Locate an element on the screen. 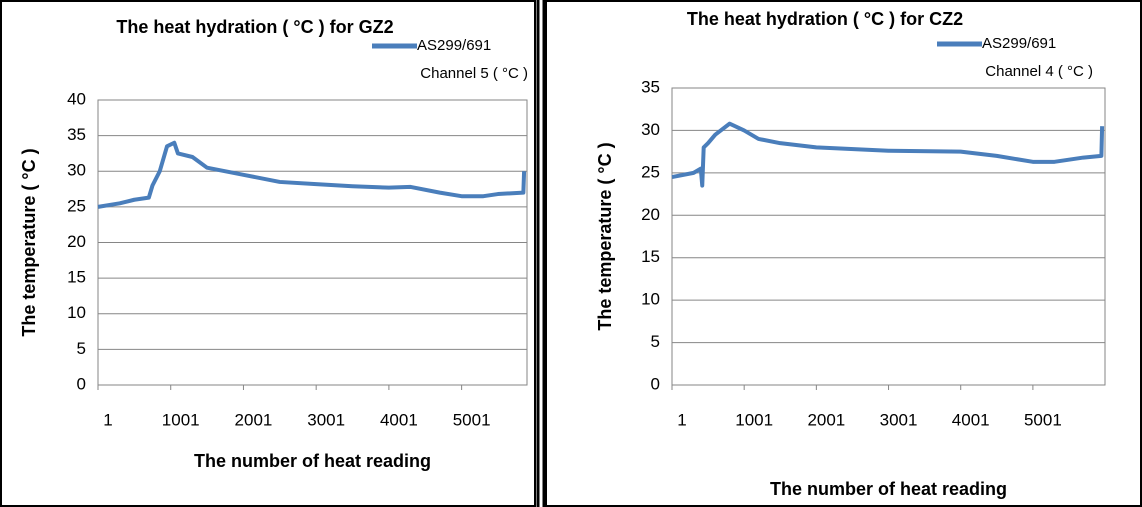 This screenshot has height=507, width=1142. y-tick-label: 40 is located at coordinates (76, 98).